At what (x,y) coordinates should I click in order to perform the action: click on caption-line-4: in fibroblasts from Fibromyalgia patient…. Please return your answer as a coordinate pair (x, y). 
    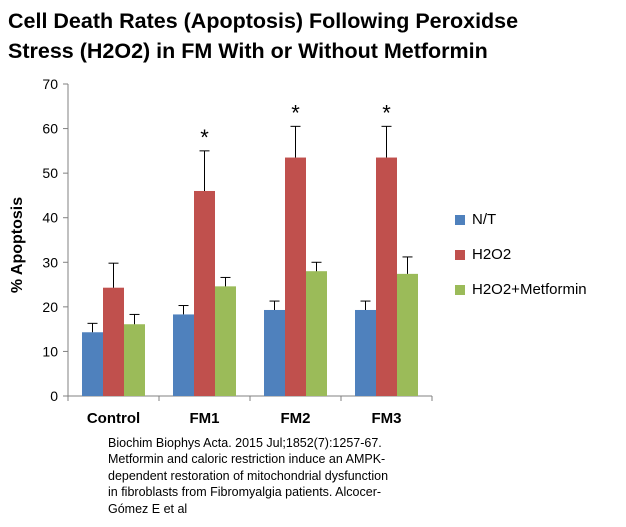
    Looking at the image, I should click on (245, 492).